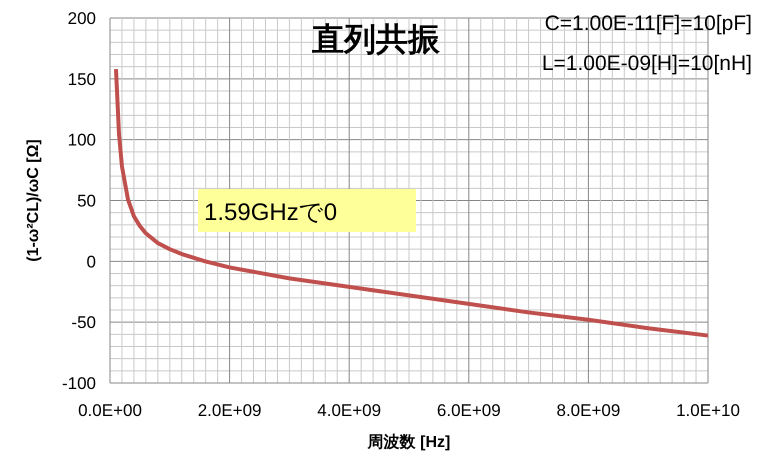 This screenshot has width=758, height=460. What do you see at coordinates (83, 322) in the screenshot?
I see `y-tick-label: -50` at bounding box center [83, 322].